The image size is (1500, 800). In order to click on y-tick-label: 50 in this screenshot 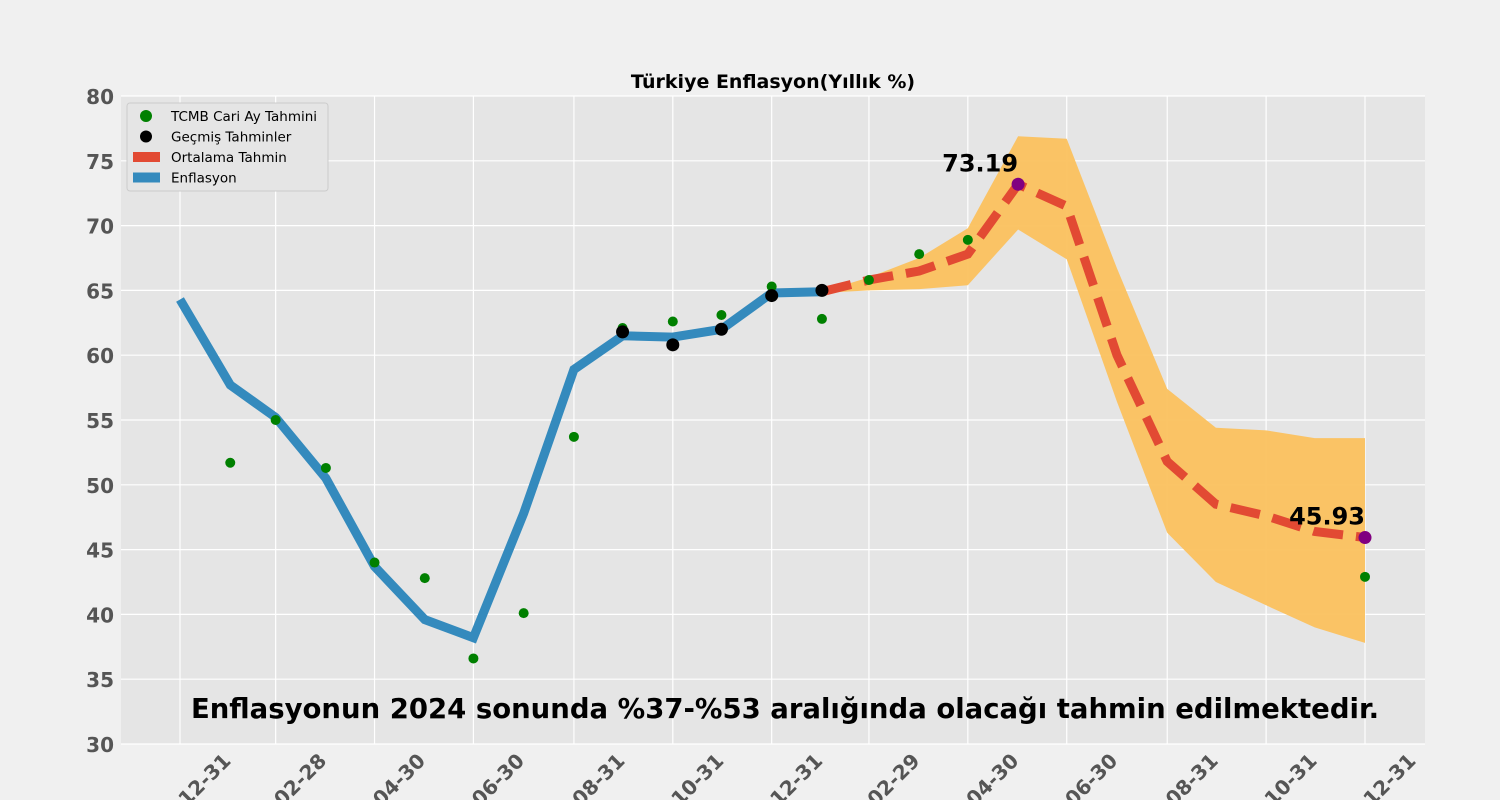, I will do `click(100, 486)`.